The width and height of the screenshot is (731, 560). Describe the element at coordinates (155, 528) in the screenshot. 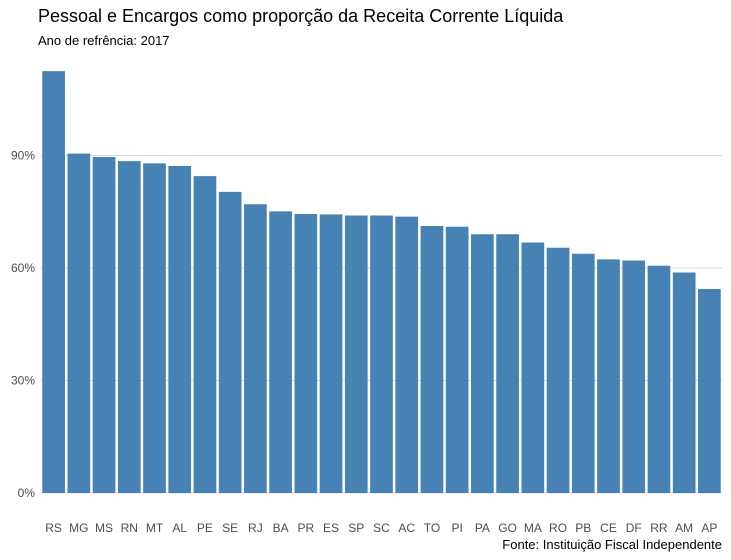

I see `x-tick-label-mt: MT` at that location.